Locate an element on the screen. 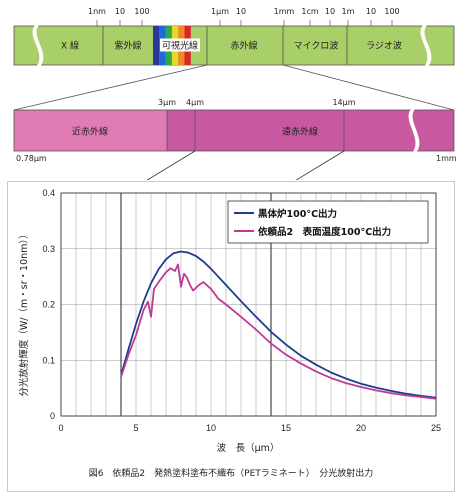 This screenshot has width=462, height=497. marker-connector-4um is located at coordinates (171, 165).